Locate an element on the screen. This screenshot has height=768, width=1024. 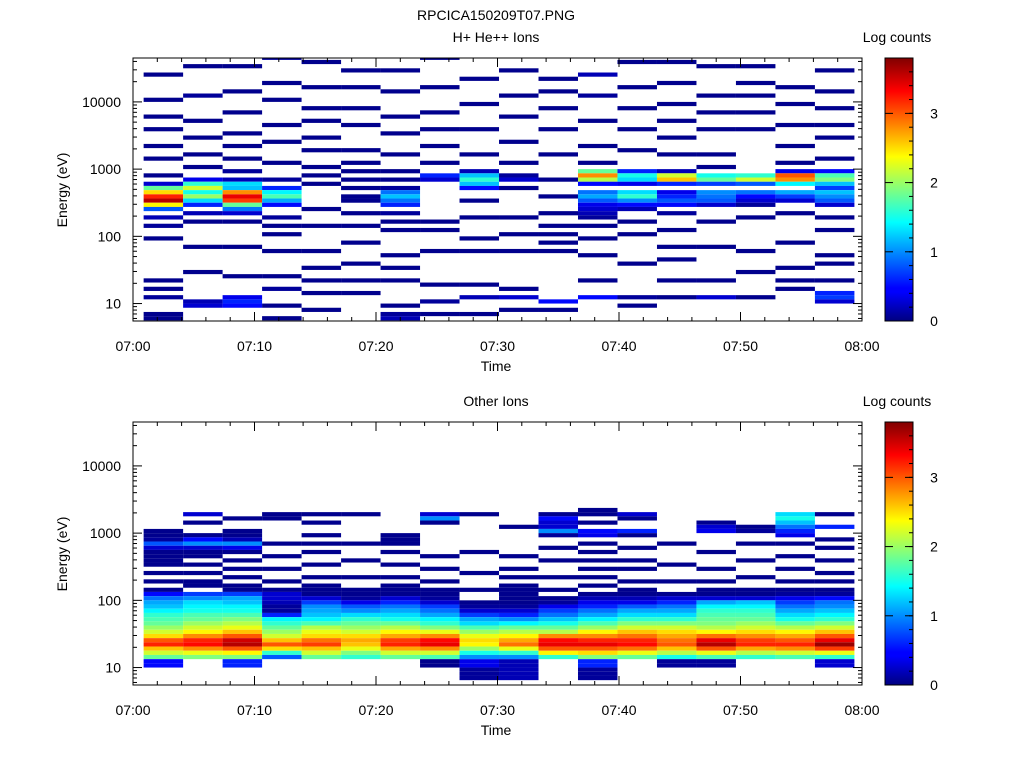
x-tick-label: 07:30 is located at coordinates (497, 346).